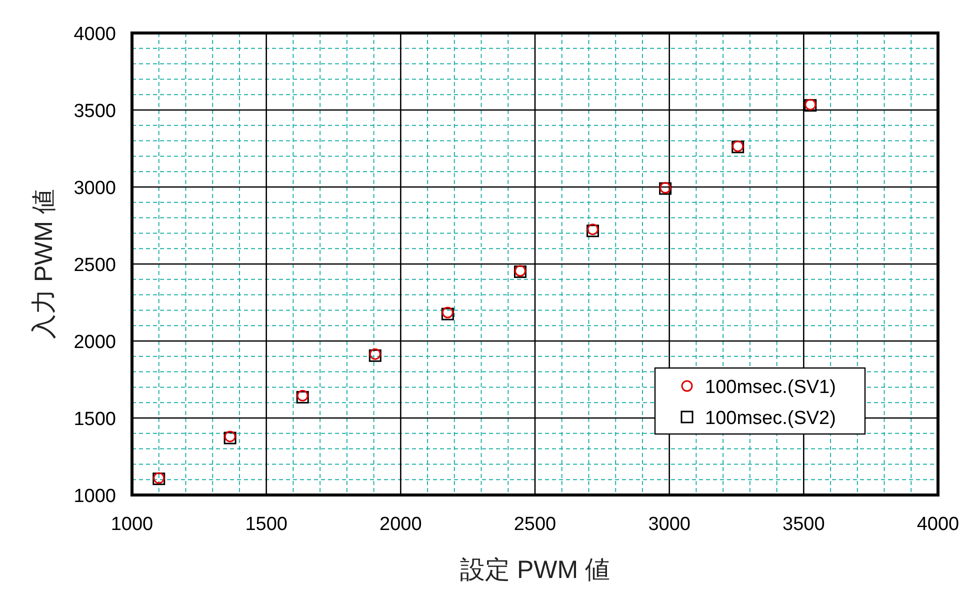 The width and height of the screenshot is (970, 604). I want to click on y-tick-label: 1500, so click(95, 419).